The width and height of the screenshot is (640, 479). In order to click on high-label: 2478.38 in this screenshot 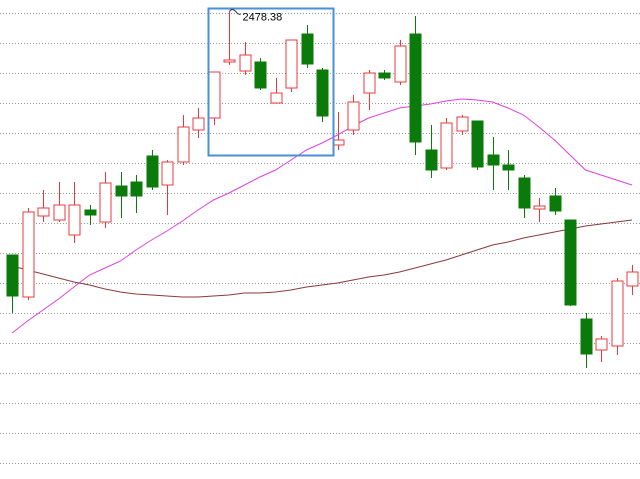, I will do `click(263, 18)`.